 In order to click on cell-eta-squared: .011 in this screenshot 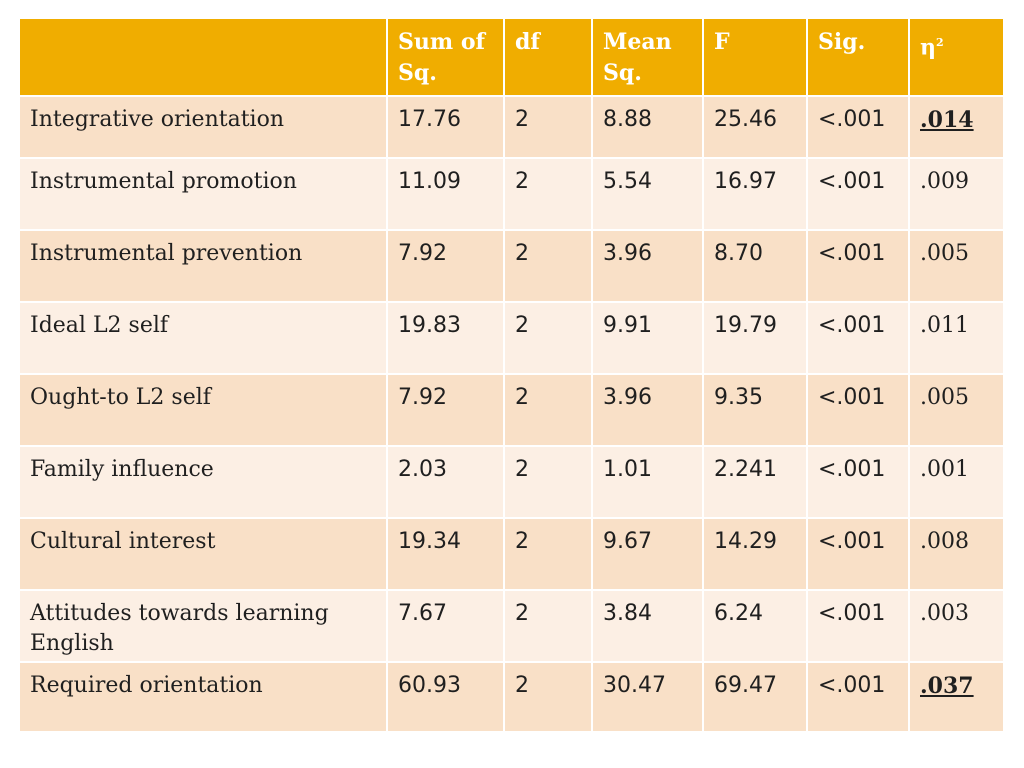, I will do `click(956, 338)`.